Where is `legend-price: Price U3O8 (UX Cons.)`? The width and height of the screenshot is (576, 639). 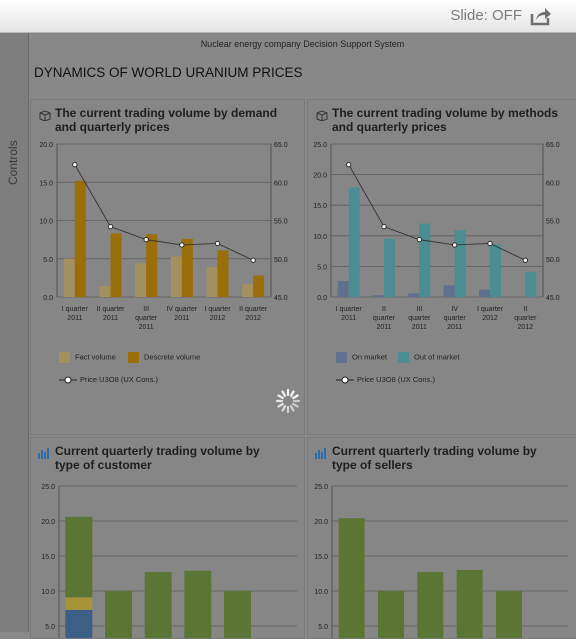
legend-price: Price U3O8 (UX Cons.) is located at coordinates (385, 379).